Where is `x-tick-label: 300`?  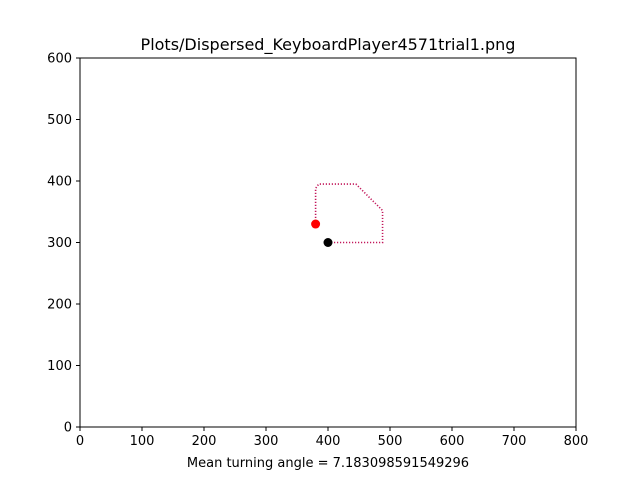 x-tick-label: 300 is located at coordinates (266, 441).